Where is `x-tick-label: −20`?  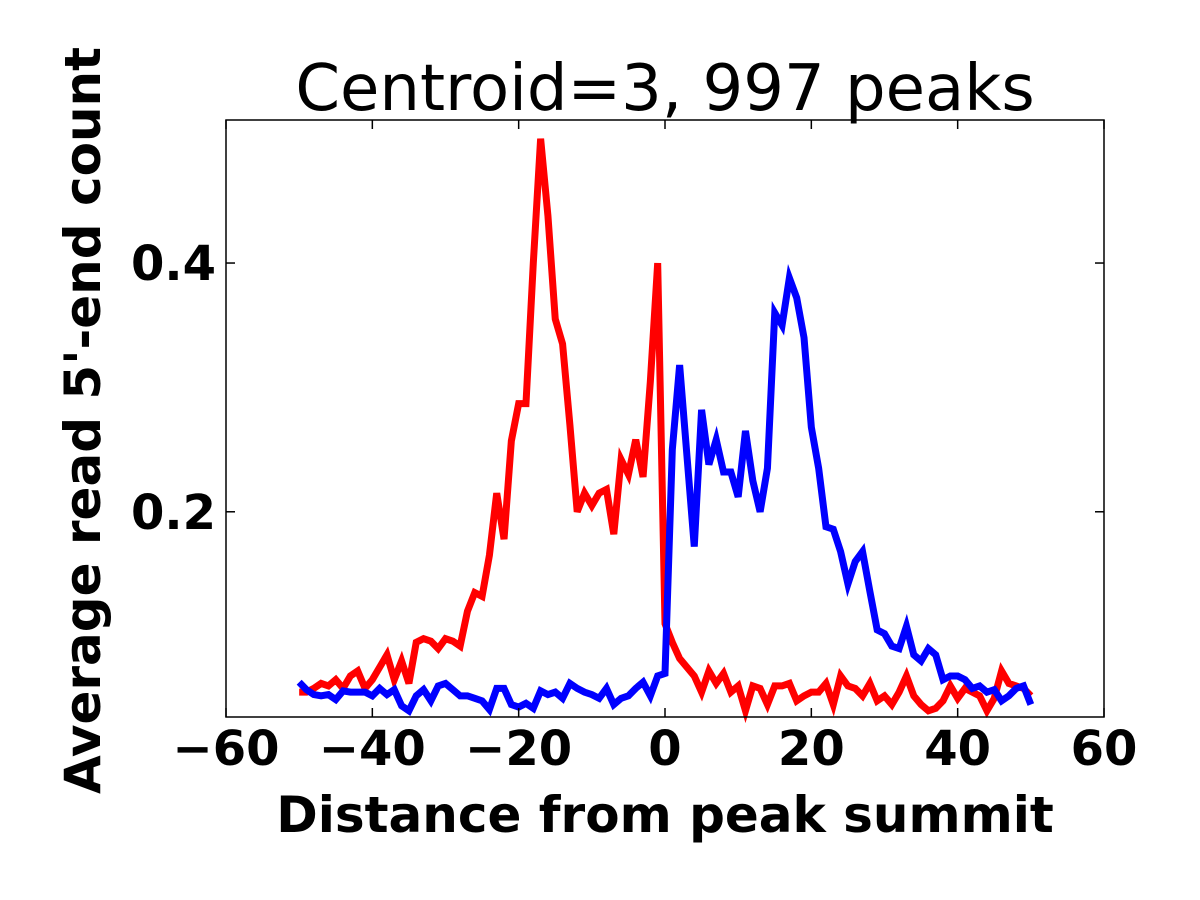 x-tick-label: −20 is located at coordinates (518, 749).